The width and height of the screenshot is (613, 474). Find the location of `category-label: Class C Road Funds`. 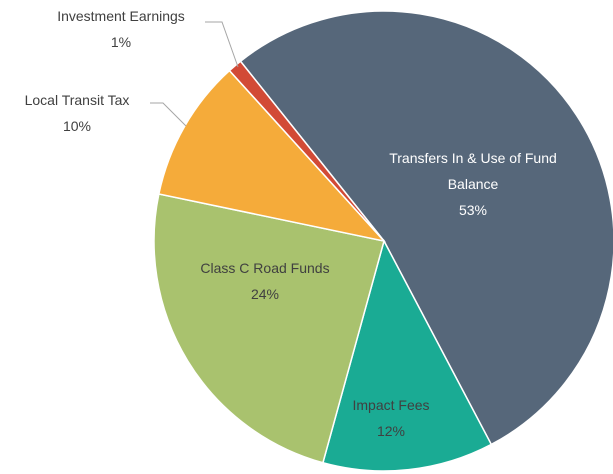

category-label: Class C Road Funds is located at coordinates (265, 268).